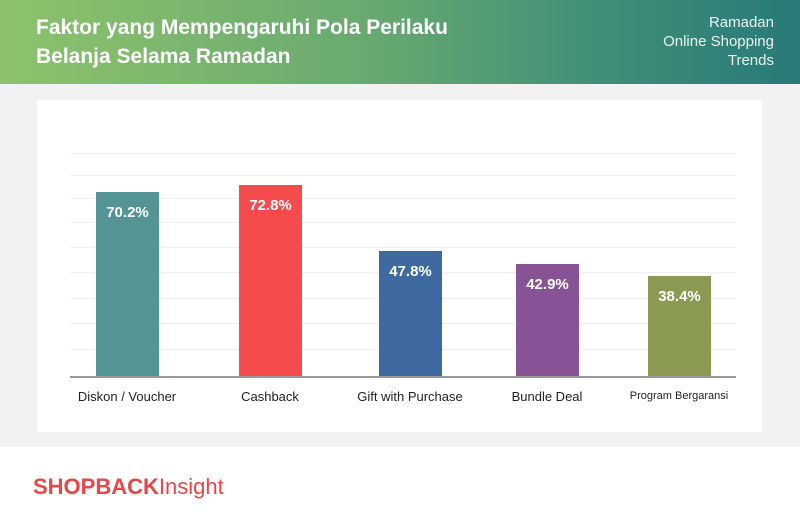 This screenshot has width=800, height=515. What do you see at coordinates (410, 314) in the screenshot?
I see `bar-gift: 47.8%` at bounding box center [410, 314].